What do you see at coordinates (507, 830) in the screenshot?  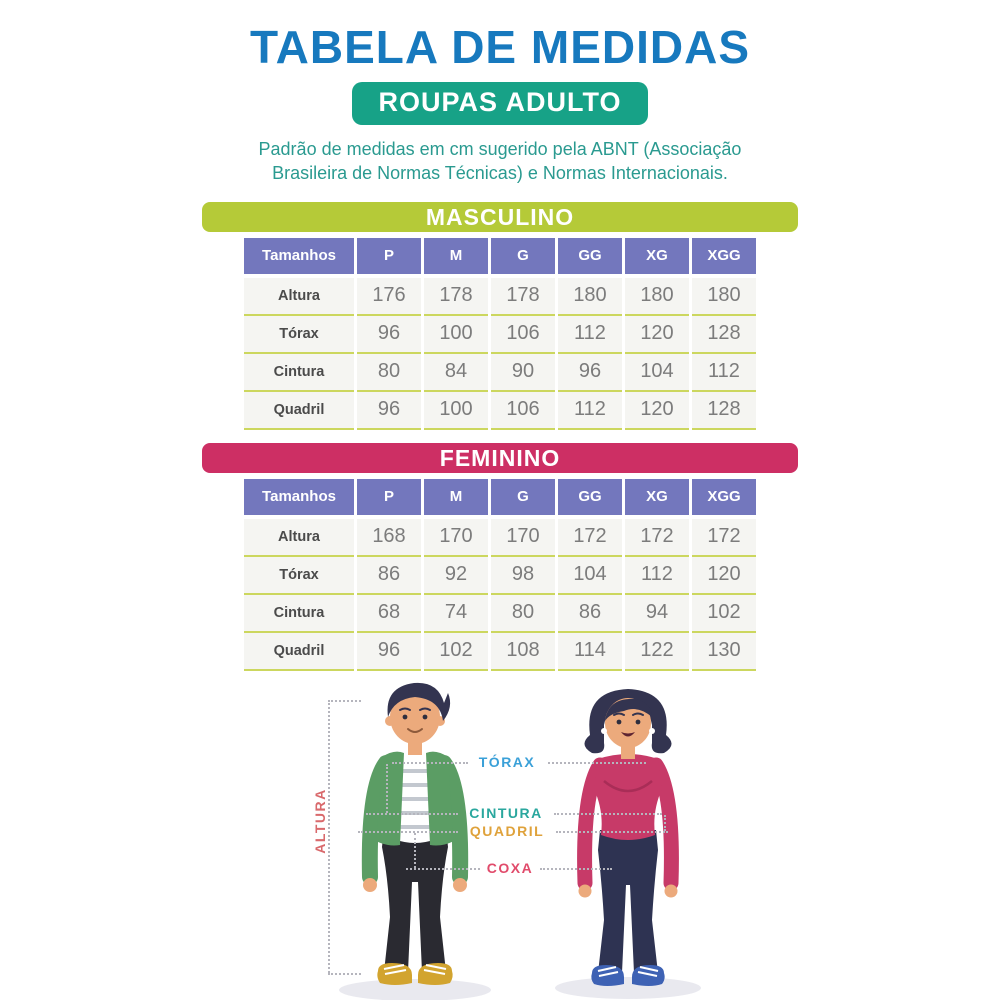 I see `quadril-label: QUADRIL` at bounding box center [507, 830].